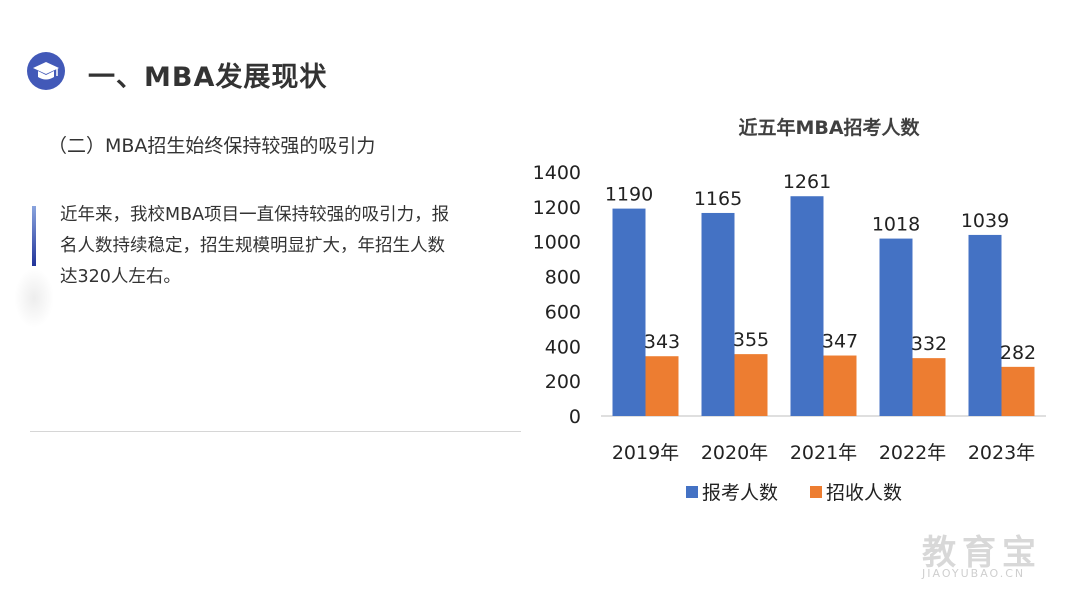 Image resolution: width=1080 pixels, height=607 pixels. I want to click on y-tick-label: 400, so click(563, 347).